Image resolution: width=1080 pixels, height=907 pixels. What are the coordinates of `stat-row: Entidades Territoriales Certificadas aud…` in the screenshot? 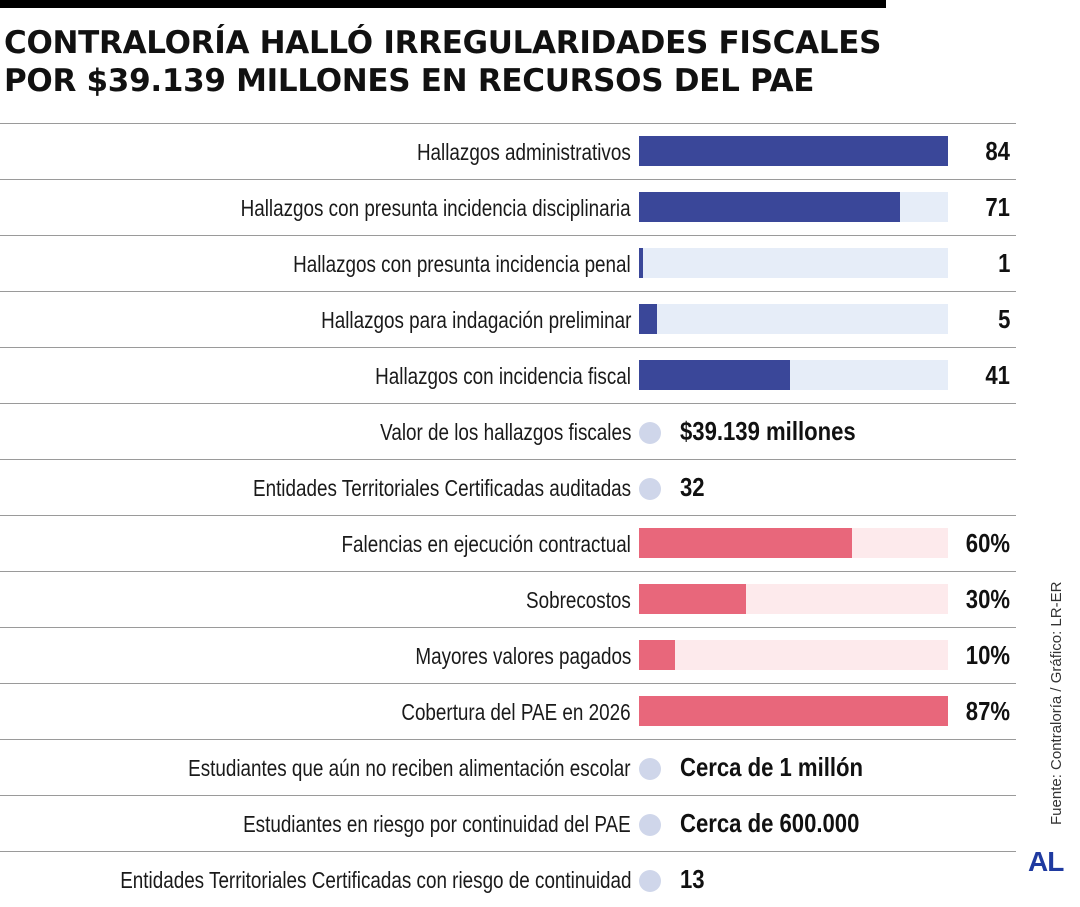 It's located at (508, 487).